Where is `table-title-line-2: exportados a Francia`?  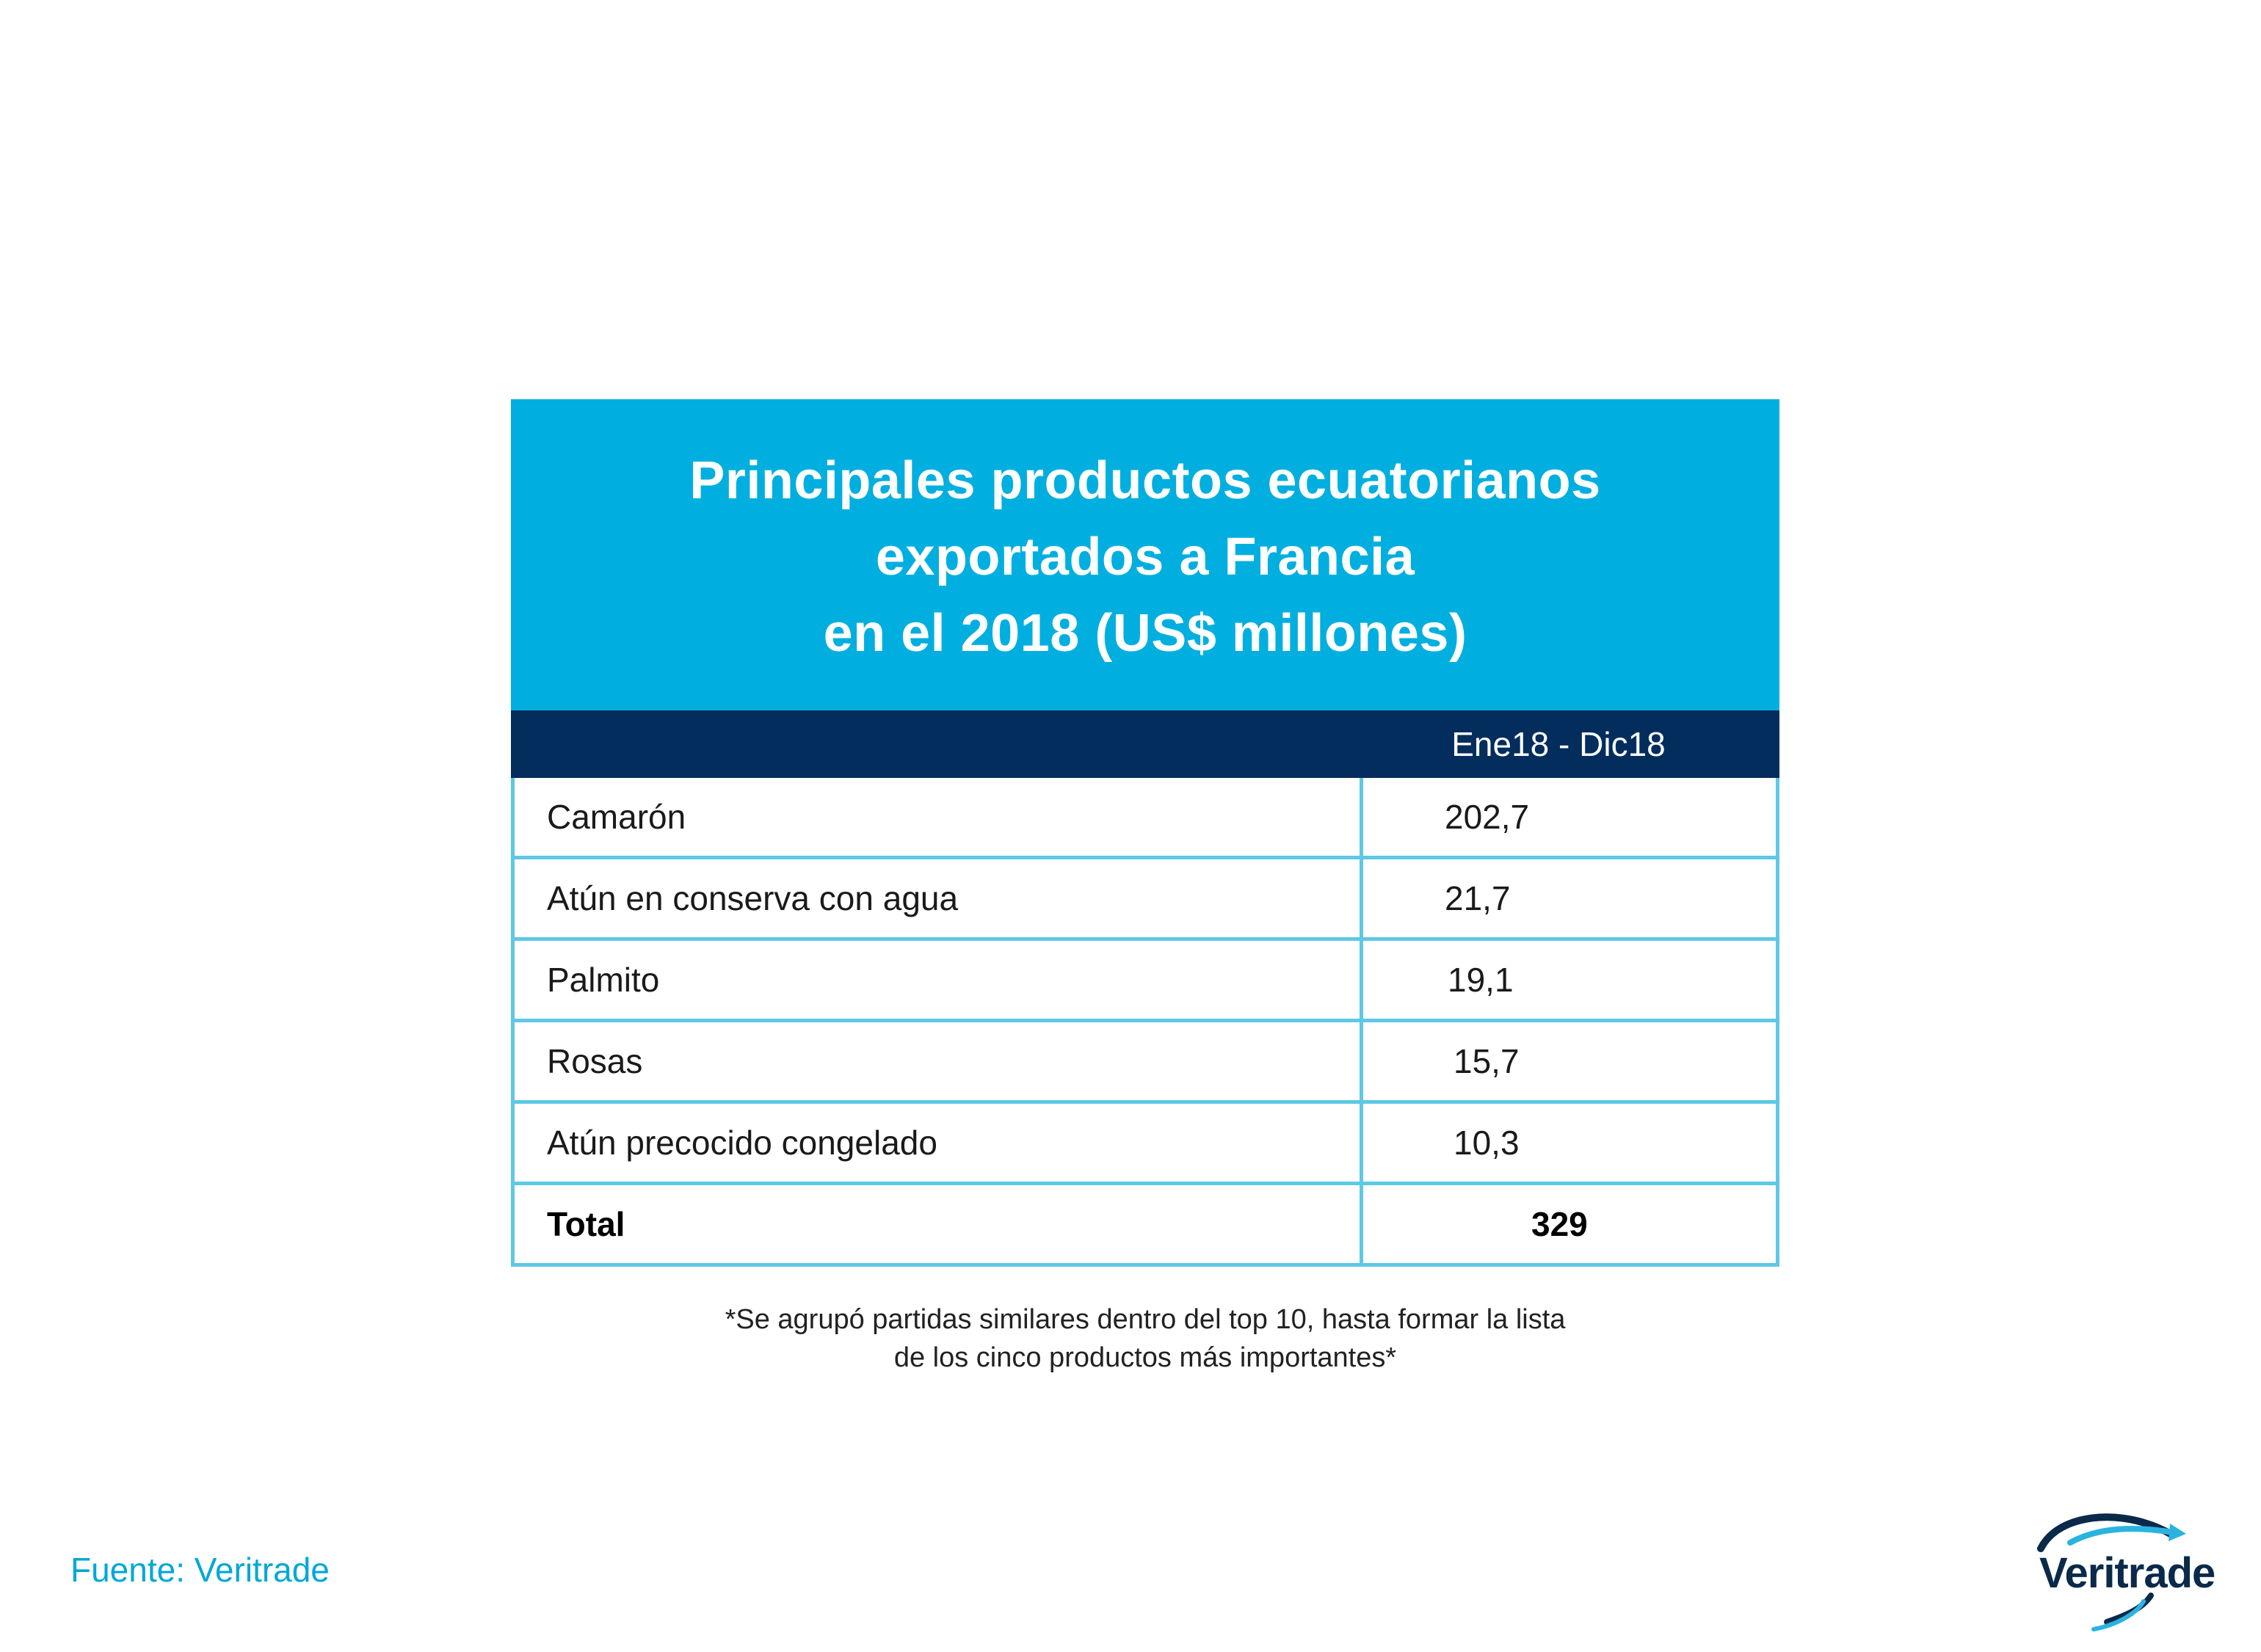 table-title-line-2: exportados a Francia is located at coordinates (1145, 557).